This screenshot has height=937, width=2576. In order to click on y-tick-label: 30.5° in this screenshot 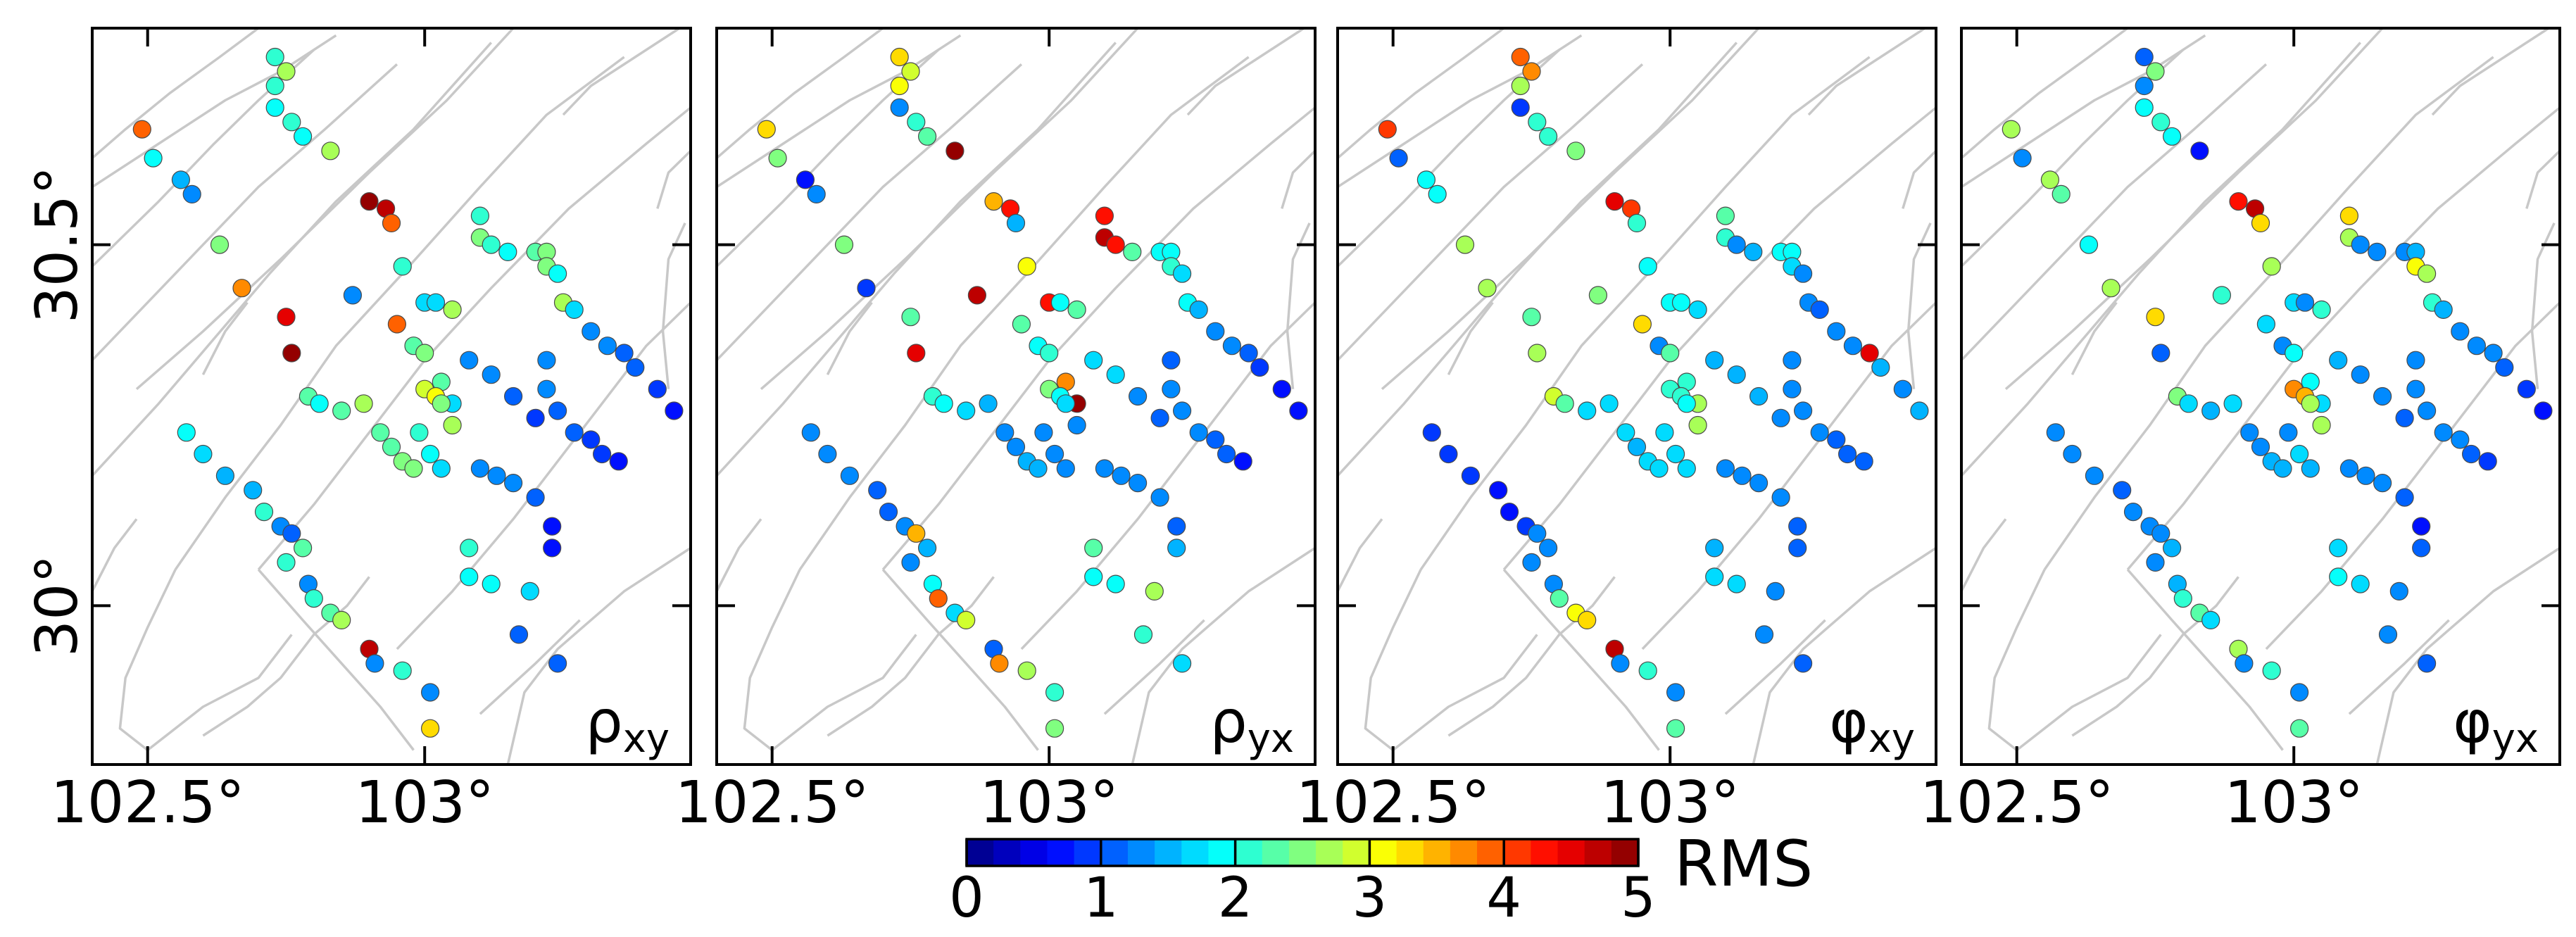, I will do `click(57, 245)`.